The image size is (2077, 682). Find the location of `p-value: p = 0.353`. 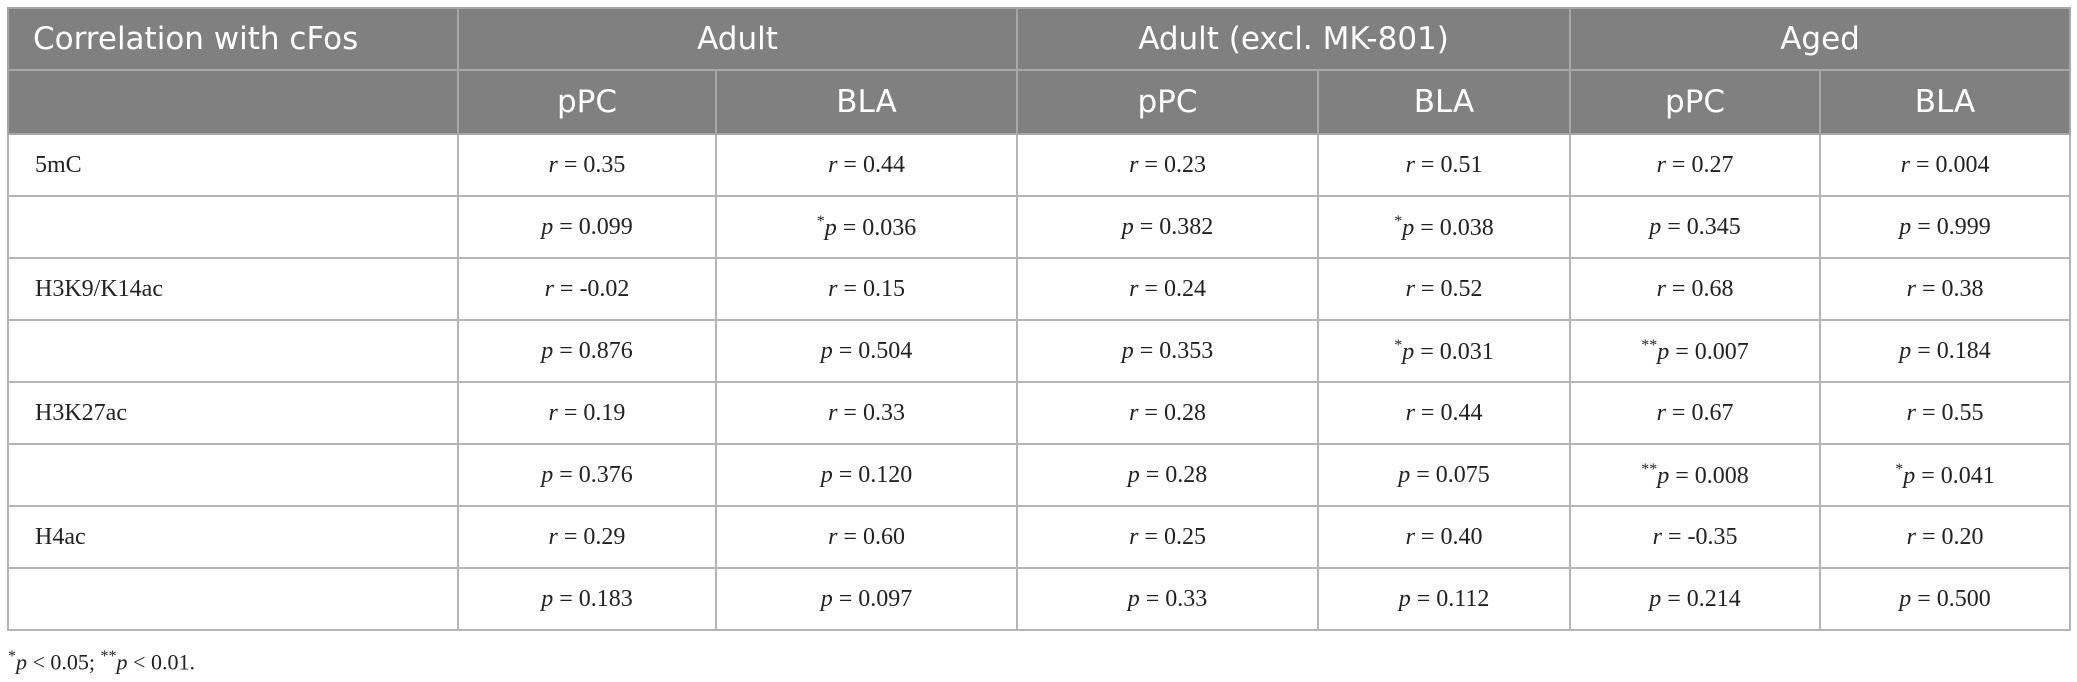

p-value: p = 0.353 is located at coordinates (1168, 351).